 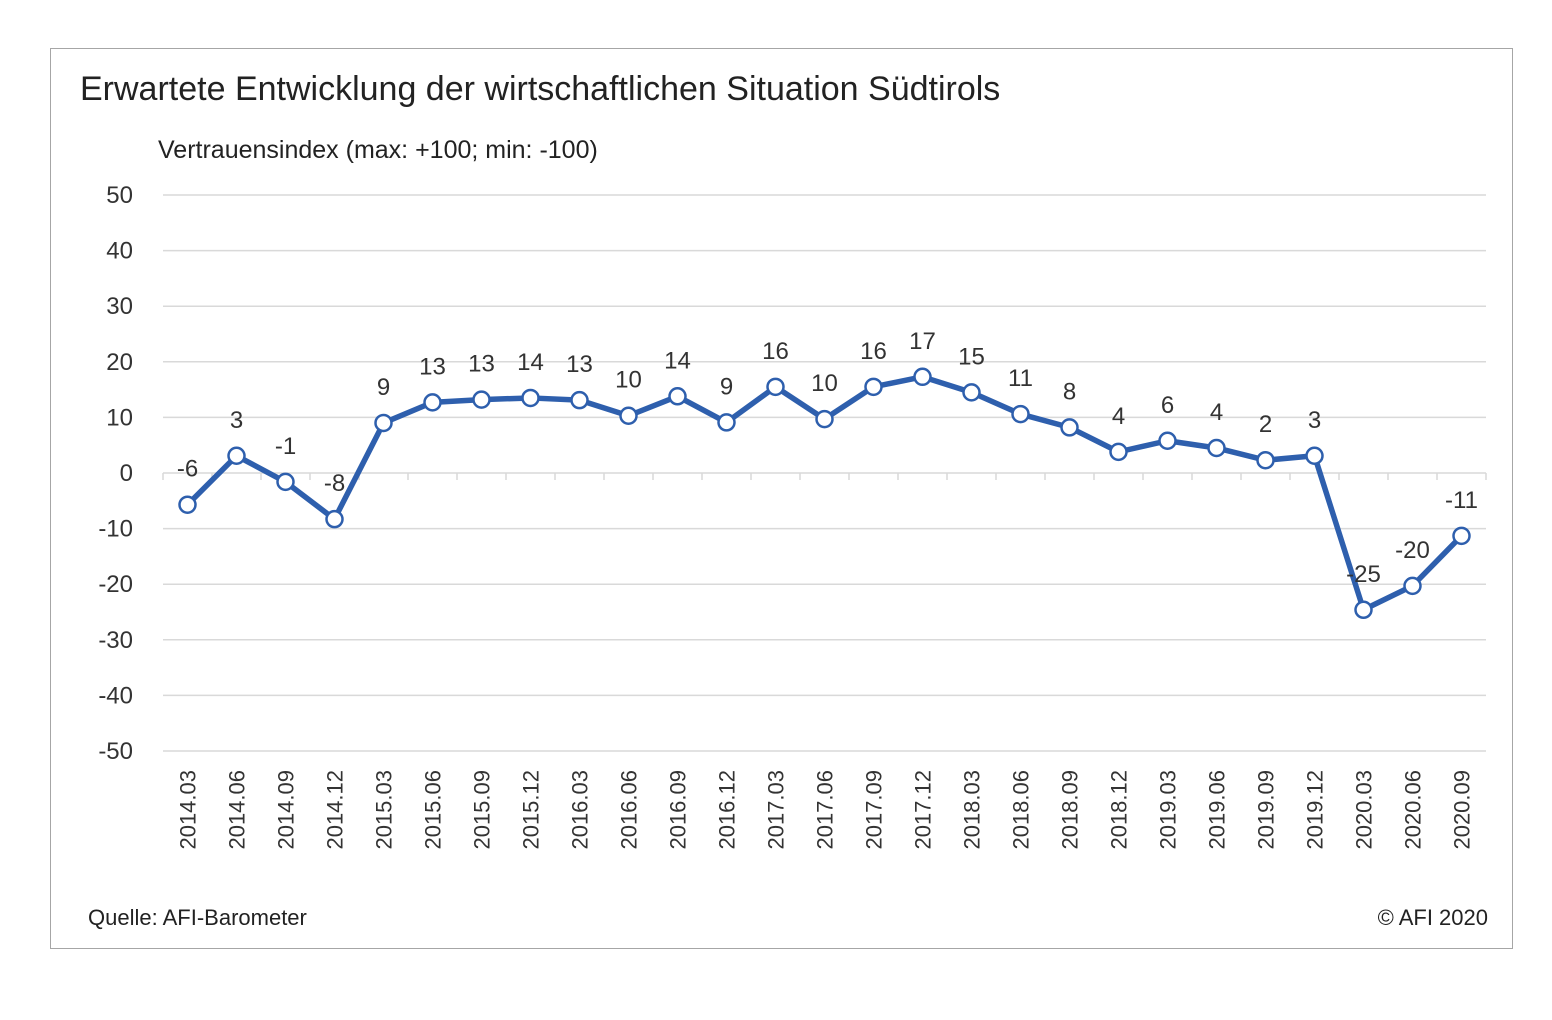 I want to click on y-tick-label: 40, so click(x=119, y=251).